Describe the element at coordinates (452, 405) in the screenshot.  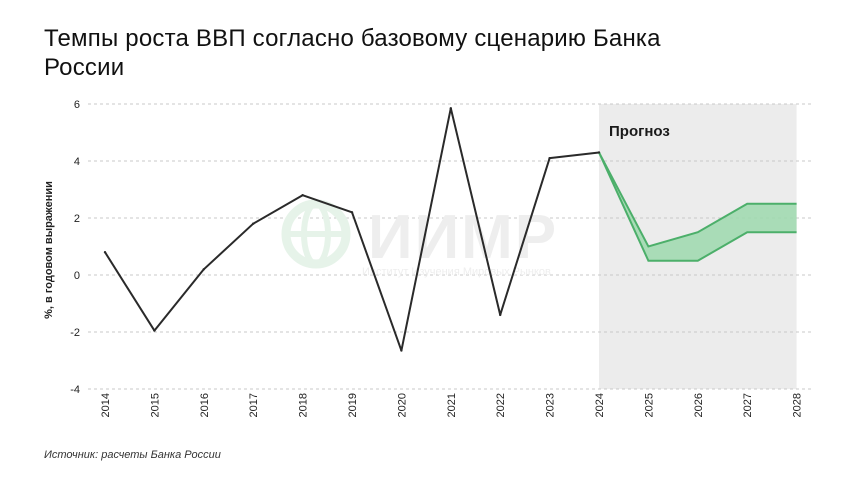
I see `x-tick-label: 2021` at that location.